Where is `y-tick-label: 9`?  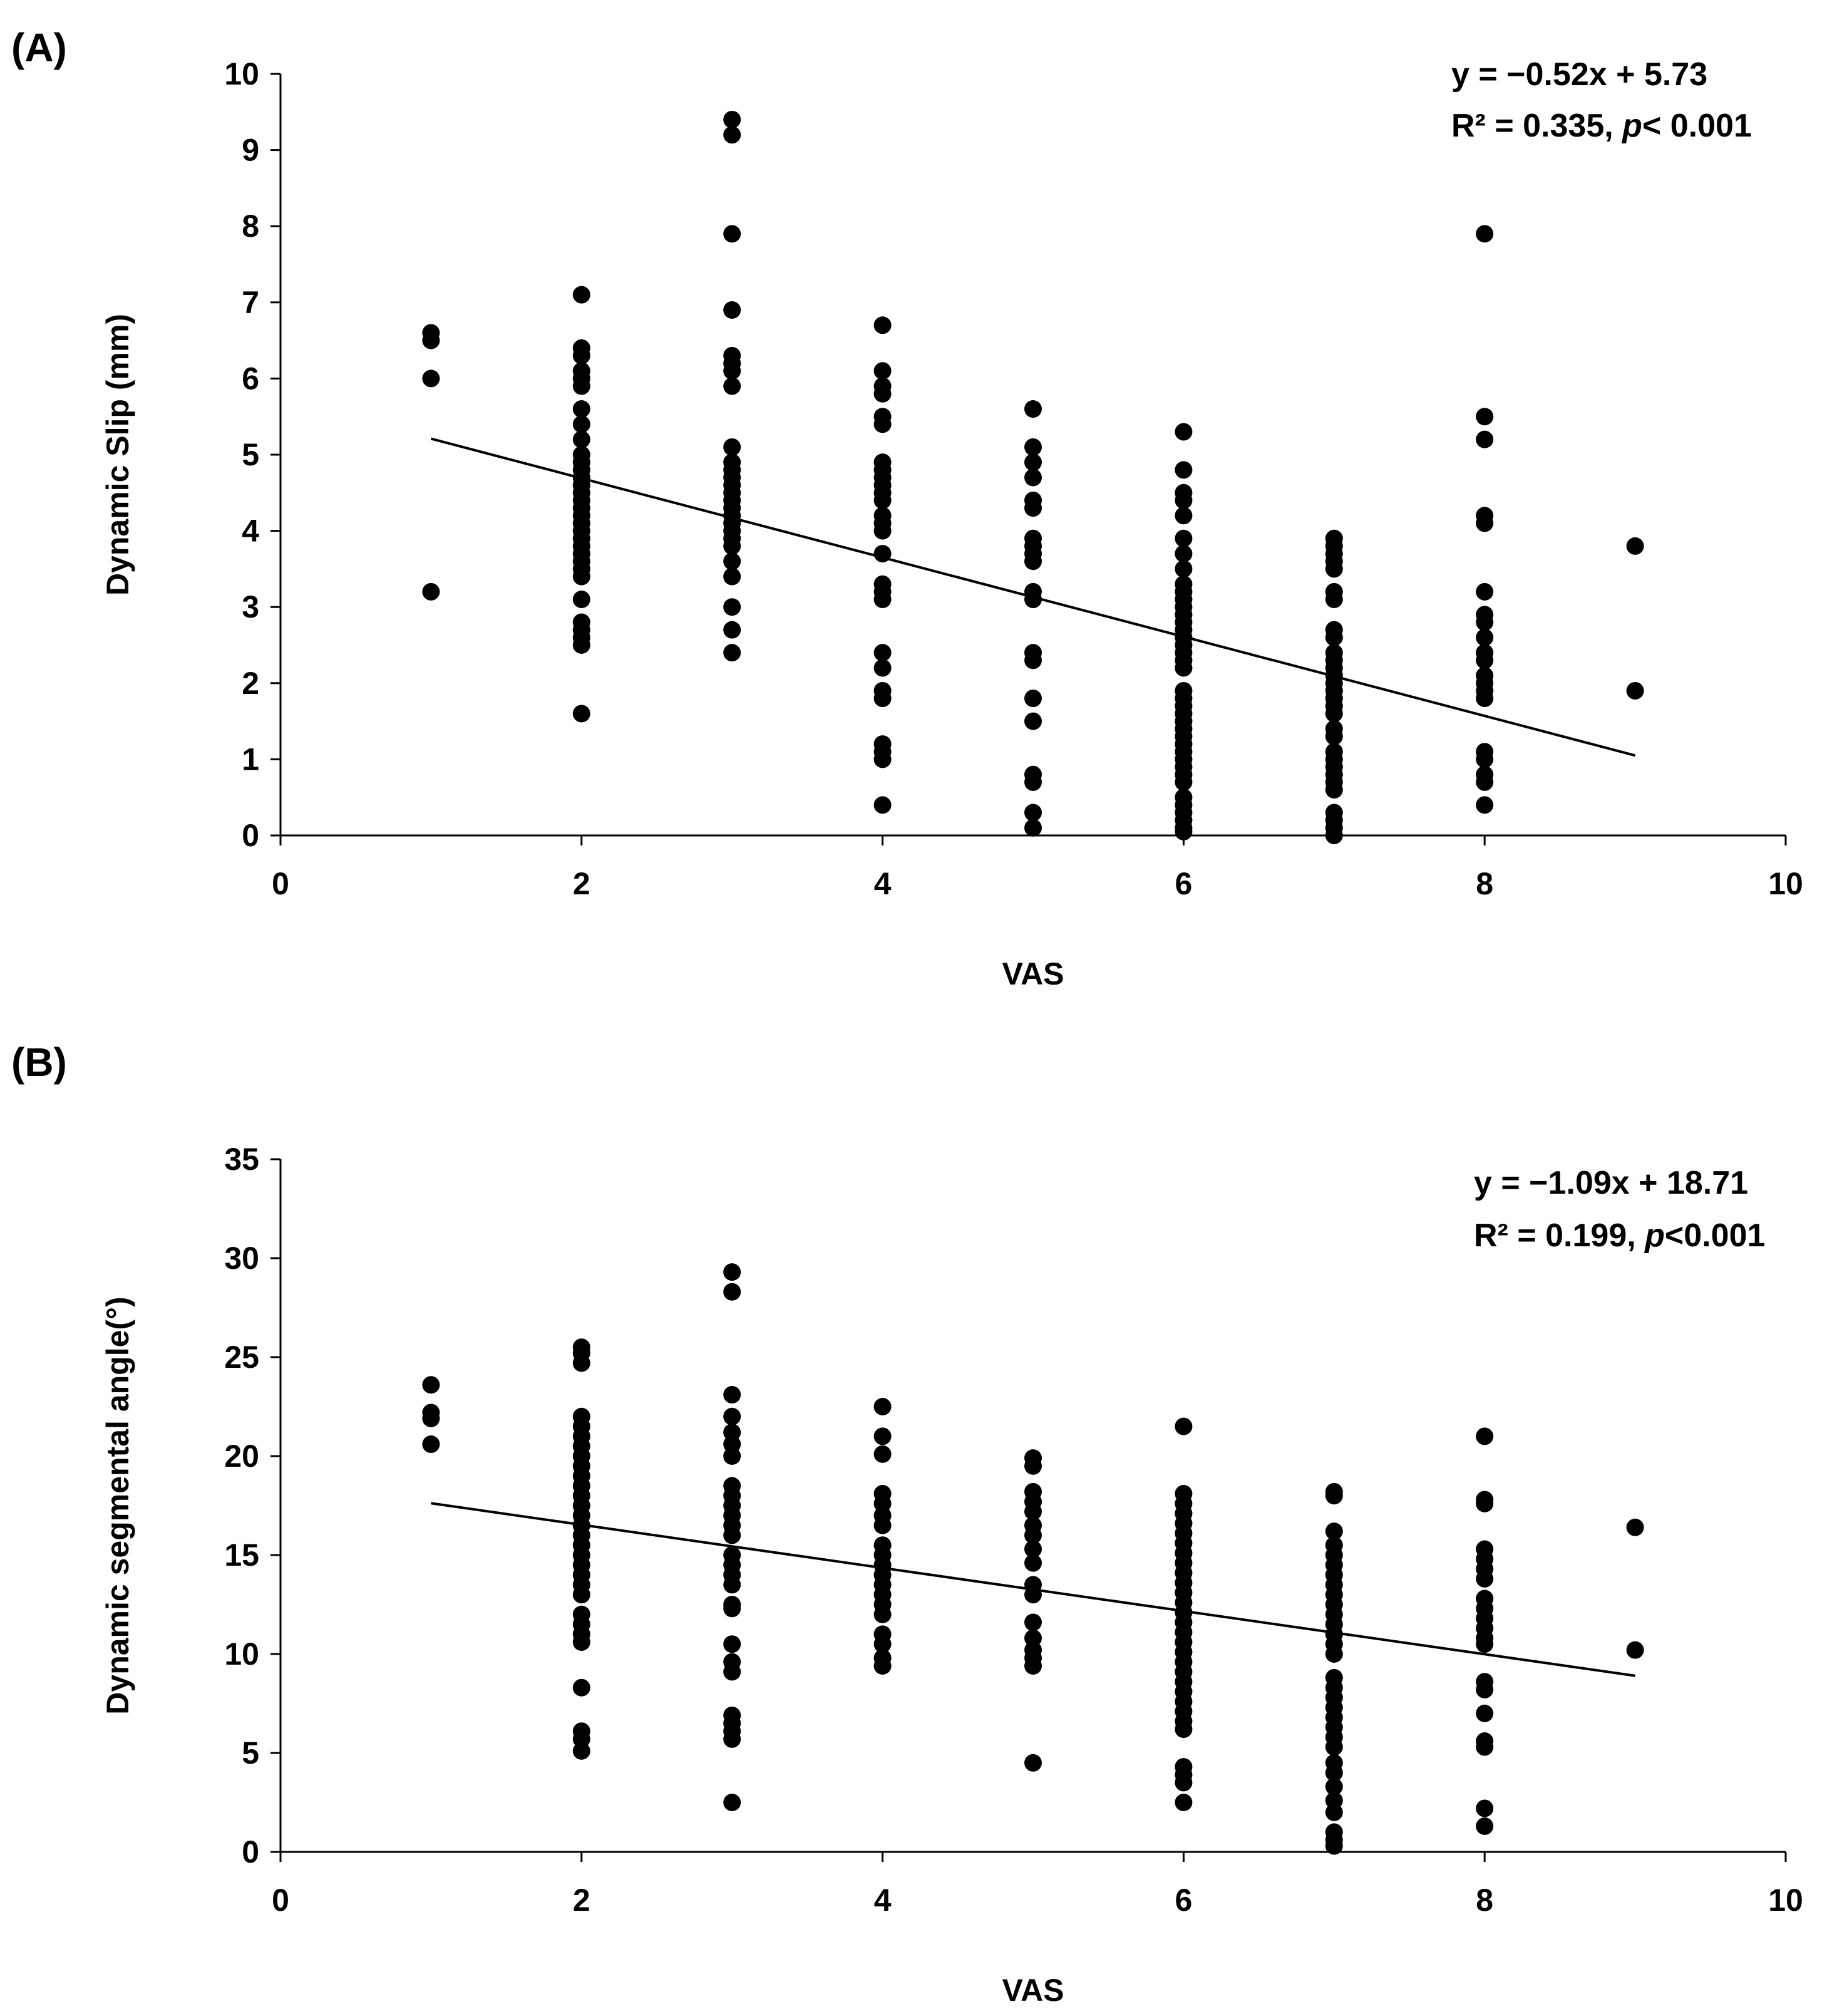
y-tick-label: 9 is located at coordinates (250, 150).